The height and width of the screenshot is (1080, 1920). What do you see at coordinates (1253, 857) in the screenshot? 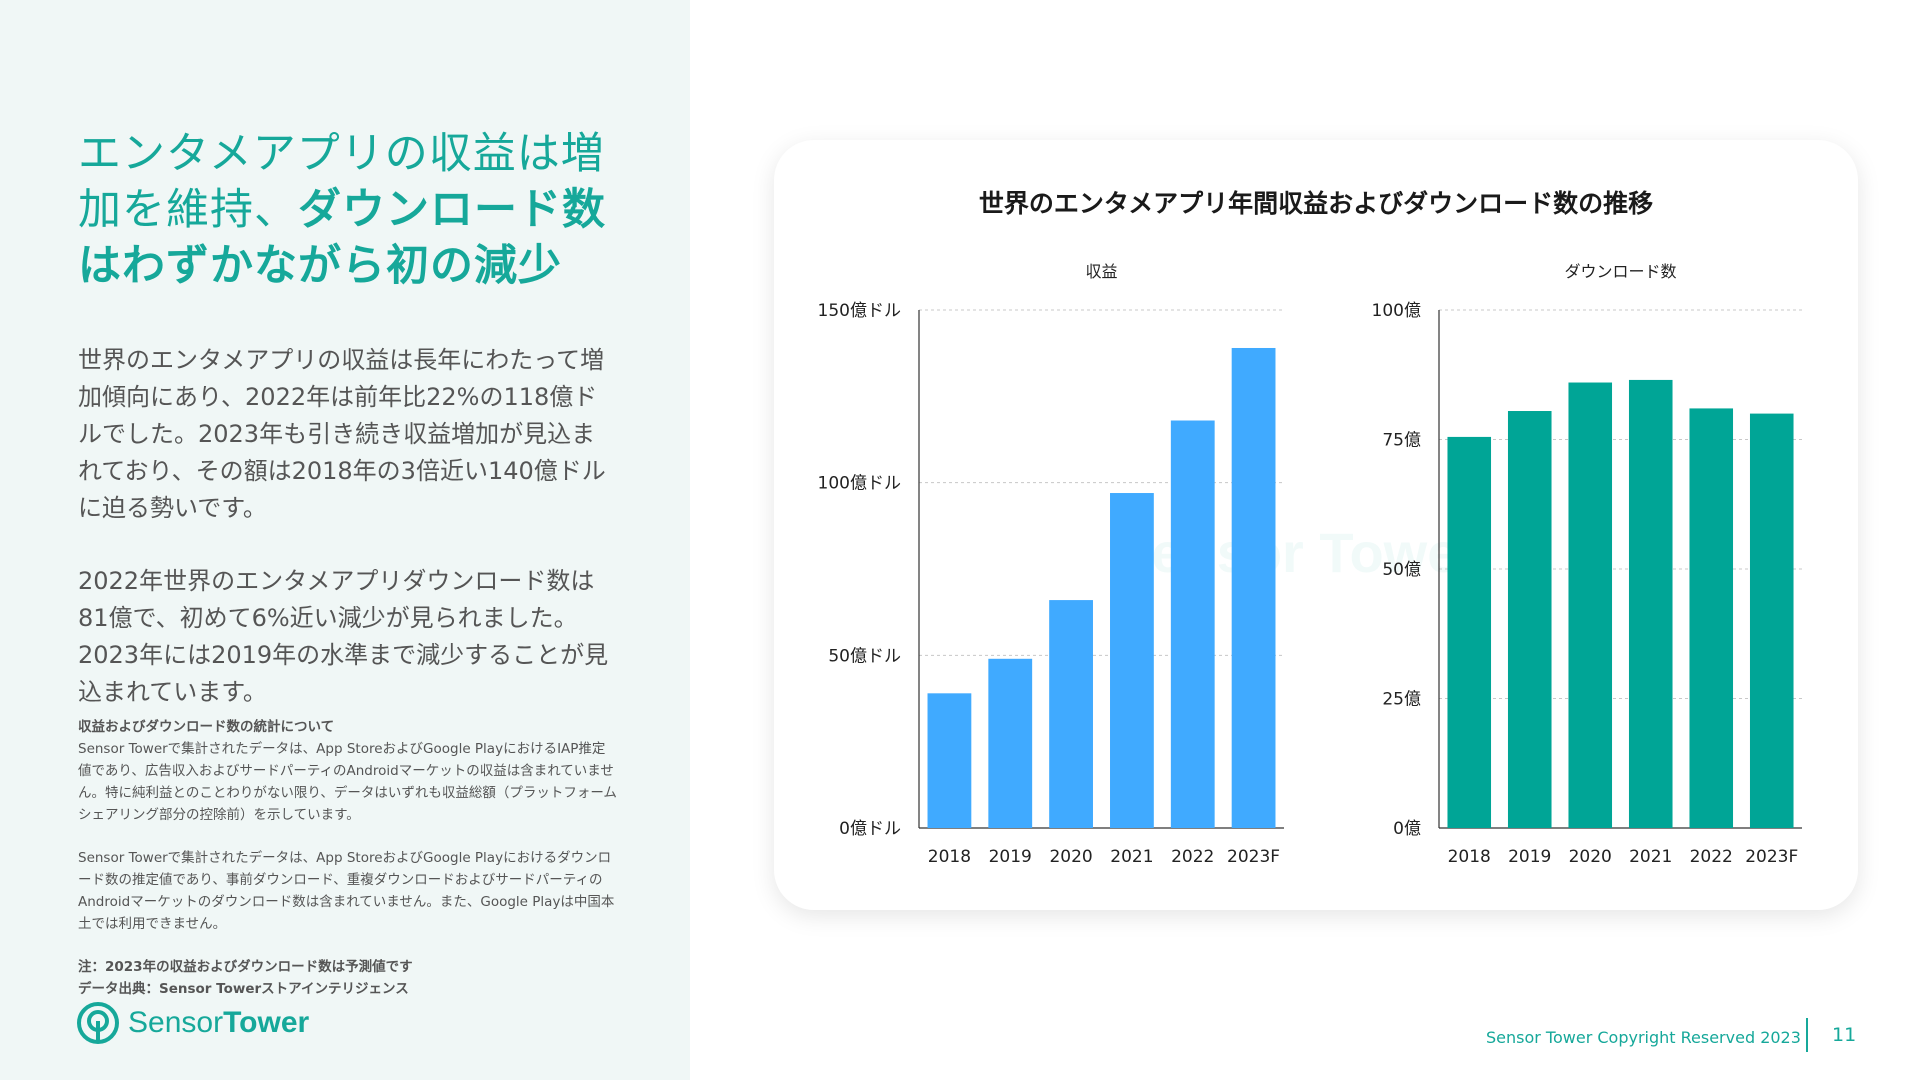
I see `revenue-xtick-label: 2023F` at bounding box center [1253, 857].